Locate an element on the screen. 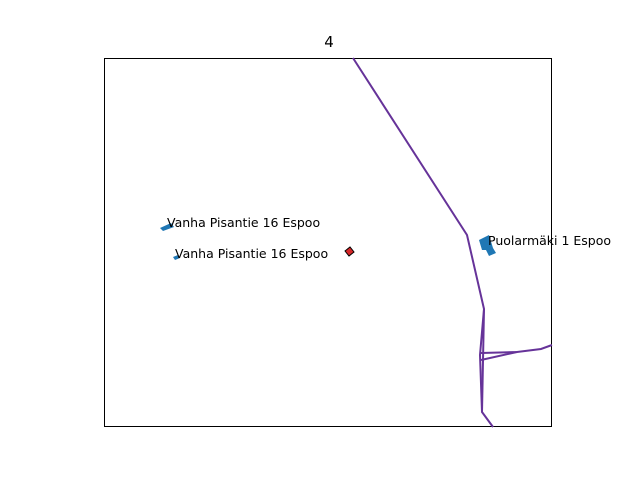 This screenshot has width=640, height=480. map-title: 4 is located at coordinates (329, 42).